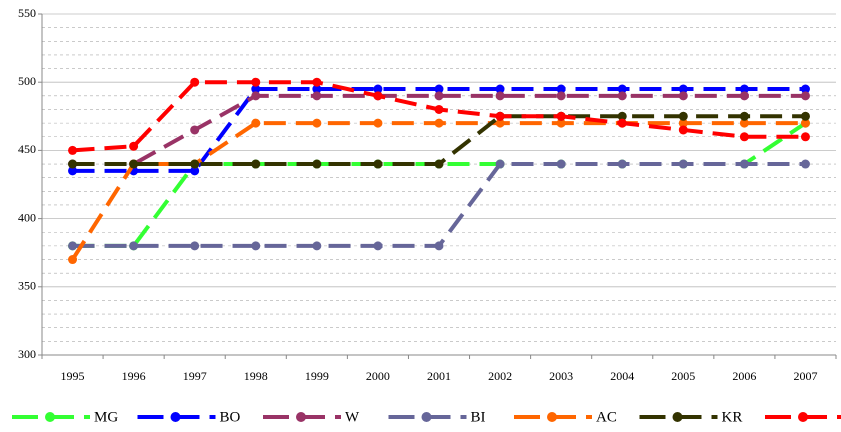 This screenshot has height=432, width=841. Describe the element at coordinates (73, 376) in the screenshot. I see `x-tick-label: 1995` at that location.